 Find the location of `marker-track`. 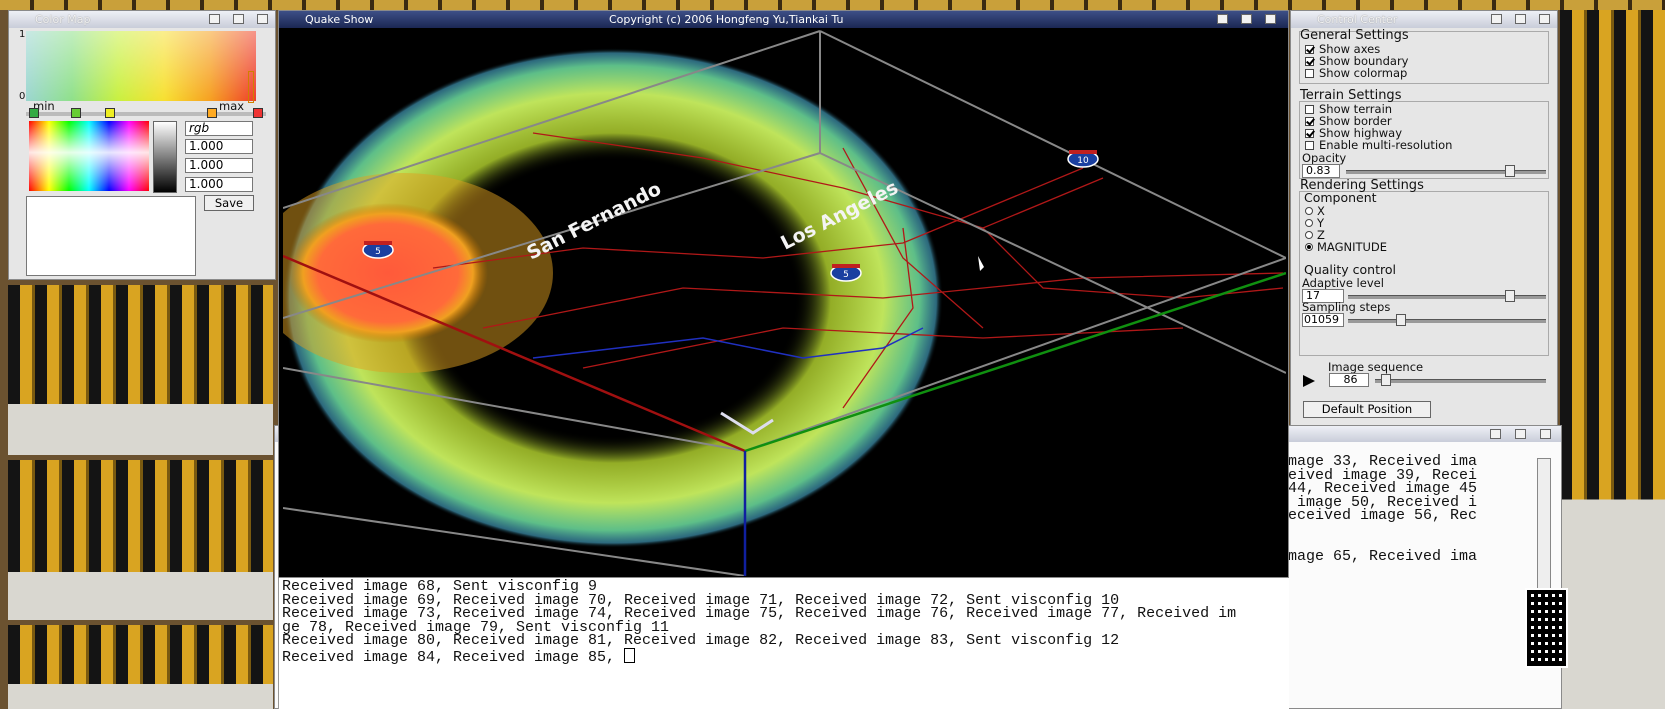

marker-track is located at coordinates (146, 114).